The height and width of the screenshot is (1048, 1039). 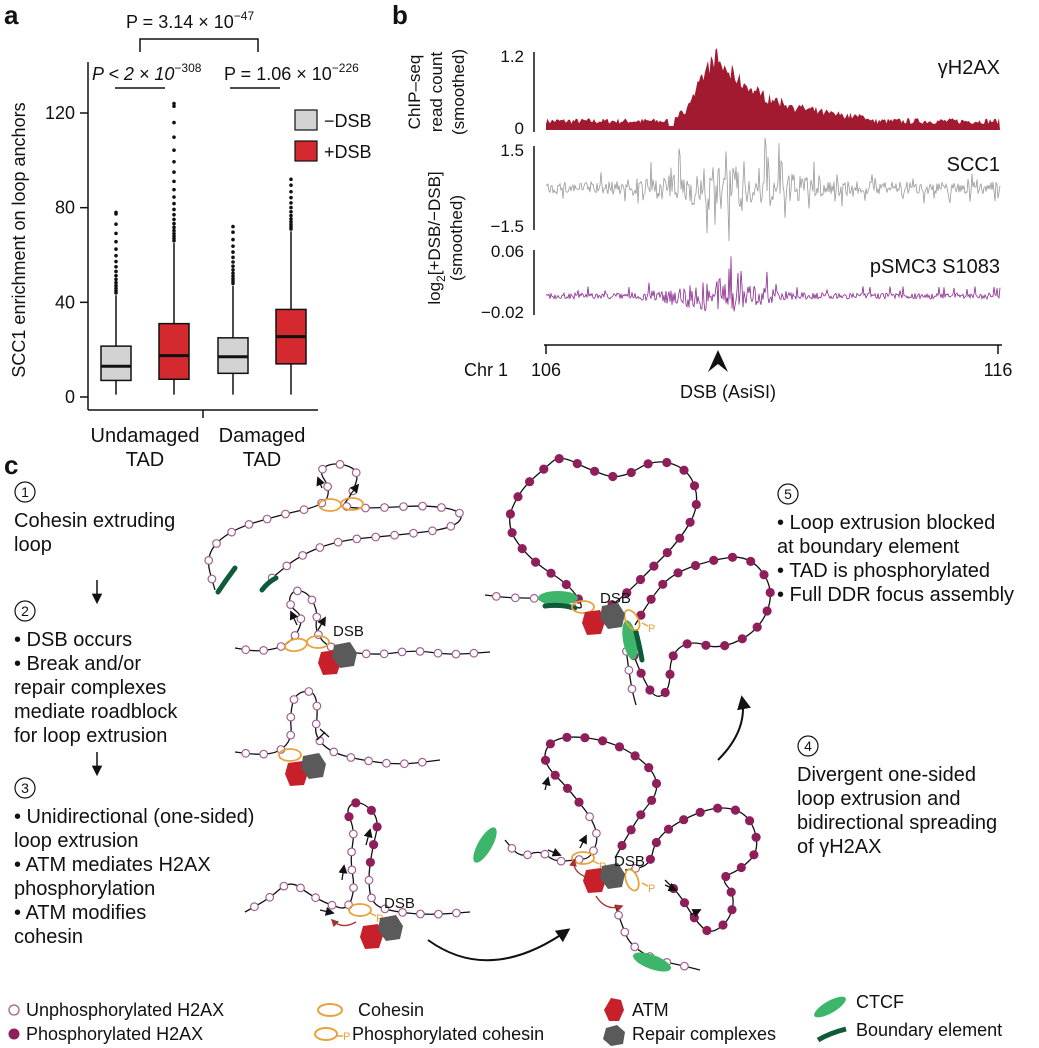 I want to click on y-ticks: 0 40 80 120, so click(x=66, y=255).